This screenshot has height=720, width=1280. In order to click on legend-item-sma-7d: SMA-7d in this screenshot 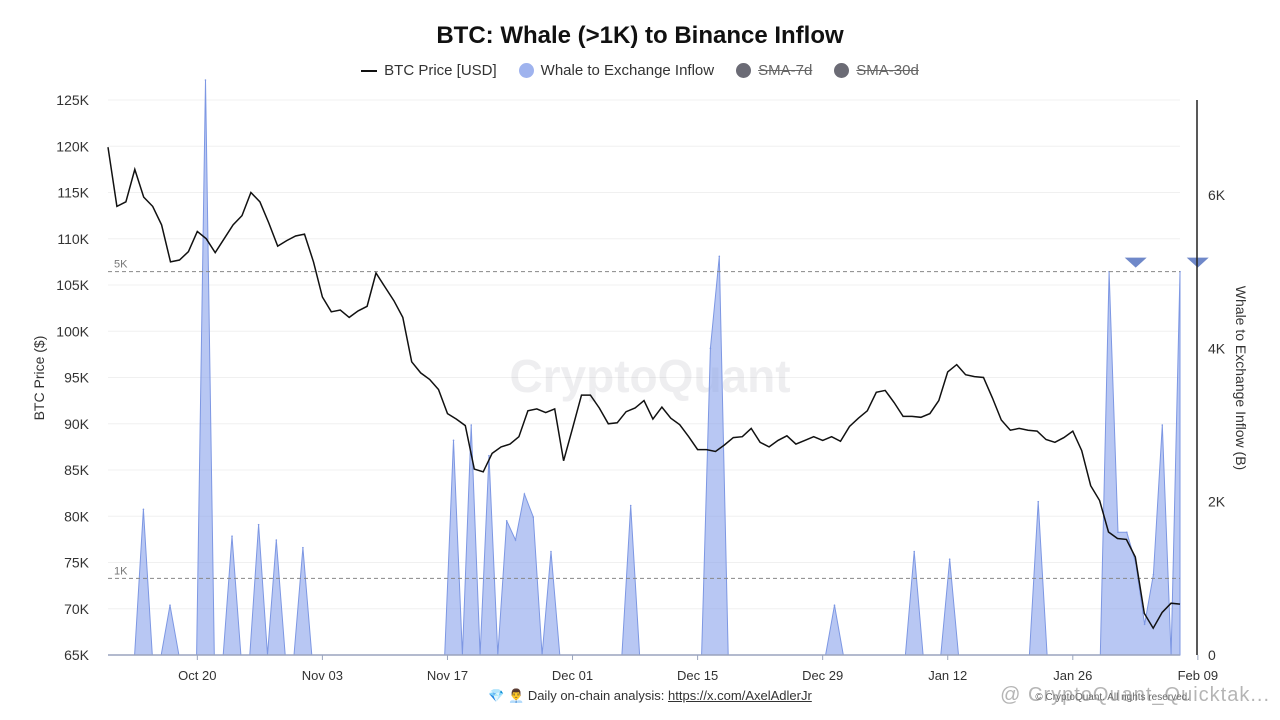, I will do `click(774, 70)`.